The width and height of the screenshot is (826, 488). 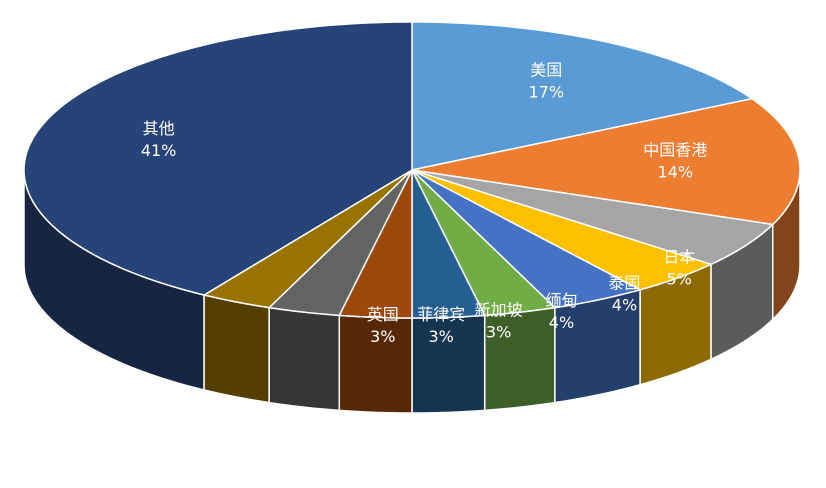 What do you see at coordinates (624, 282) in the screenshot?
I see `slice-category-3: 泰国` at bounding box center [624, 282].